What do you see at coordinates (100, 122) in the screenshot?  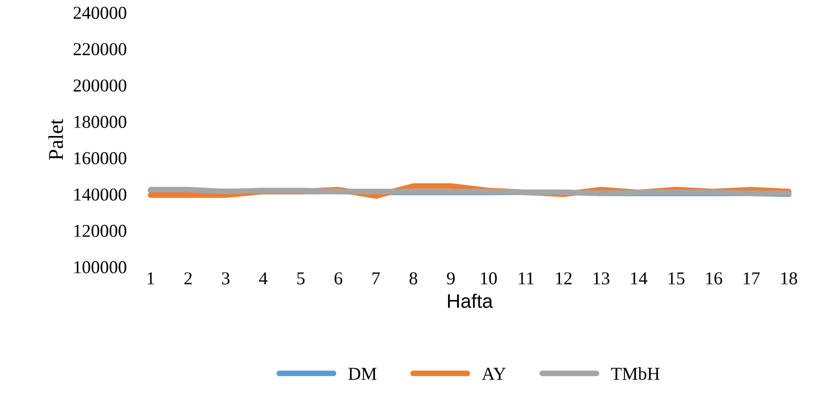 I see `y-tick-label: 180000` at bounding box center [100, 122].